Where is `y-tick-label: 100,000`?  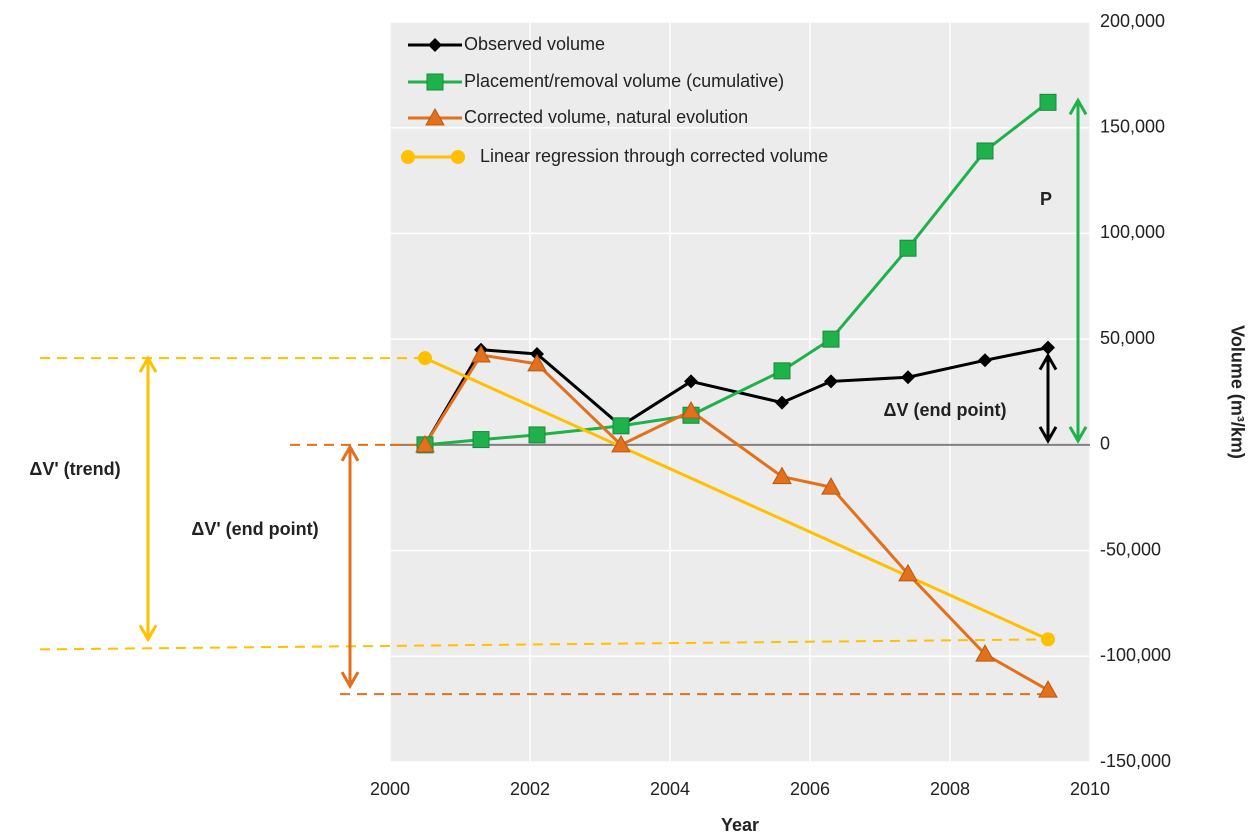
y-tick-label: 100,000 is located at coordinates (1132, 232).